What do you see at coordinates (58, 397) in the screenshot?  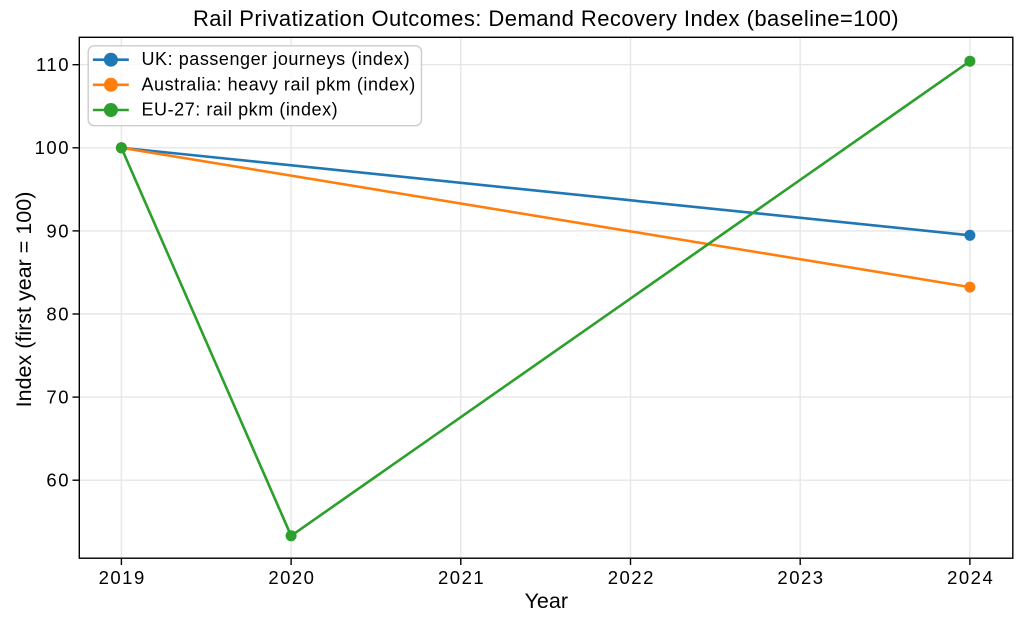 I see `svg-text: 70` at bounding box center [58, 397].